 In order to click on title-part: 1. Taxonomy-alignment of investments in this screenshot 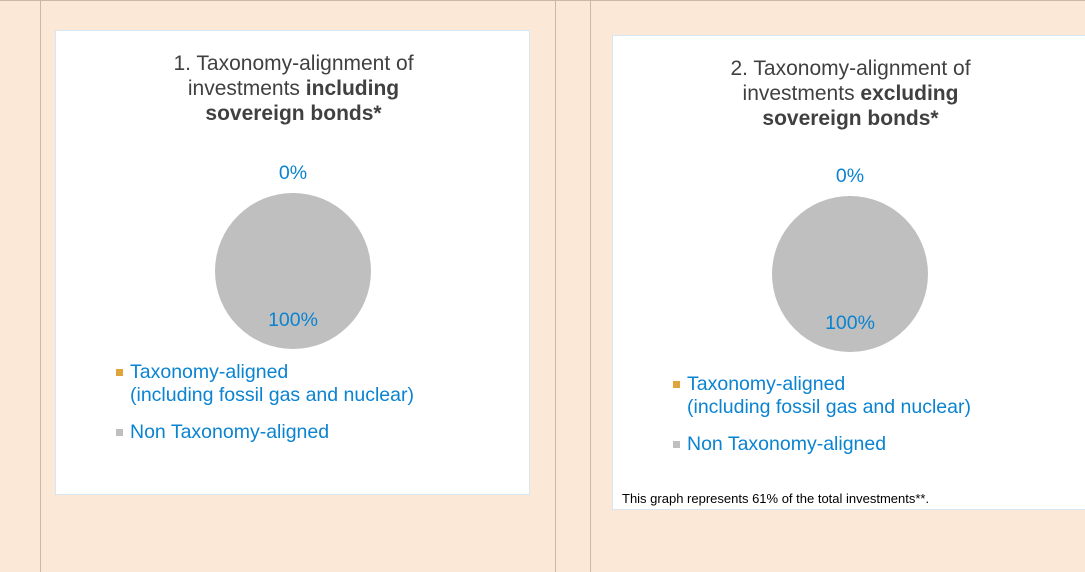, I will do `click(293, 76)`.